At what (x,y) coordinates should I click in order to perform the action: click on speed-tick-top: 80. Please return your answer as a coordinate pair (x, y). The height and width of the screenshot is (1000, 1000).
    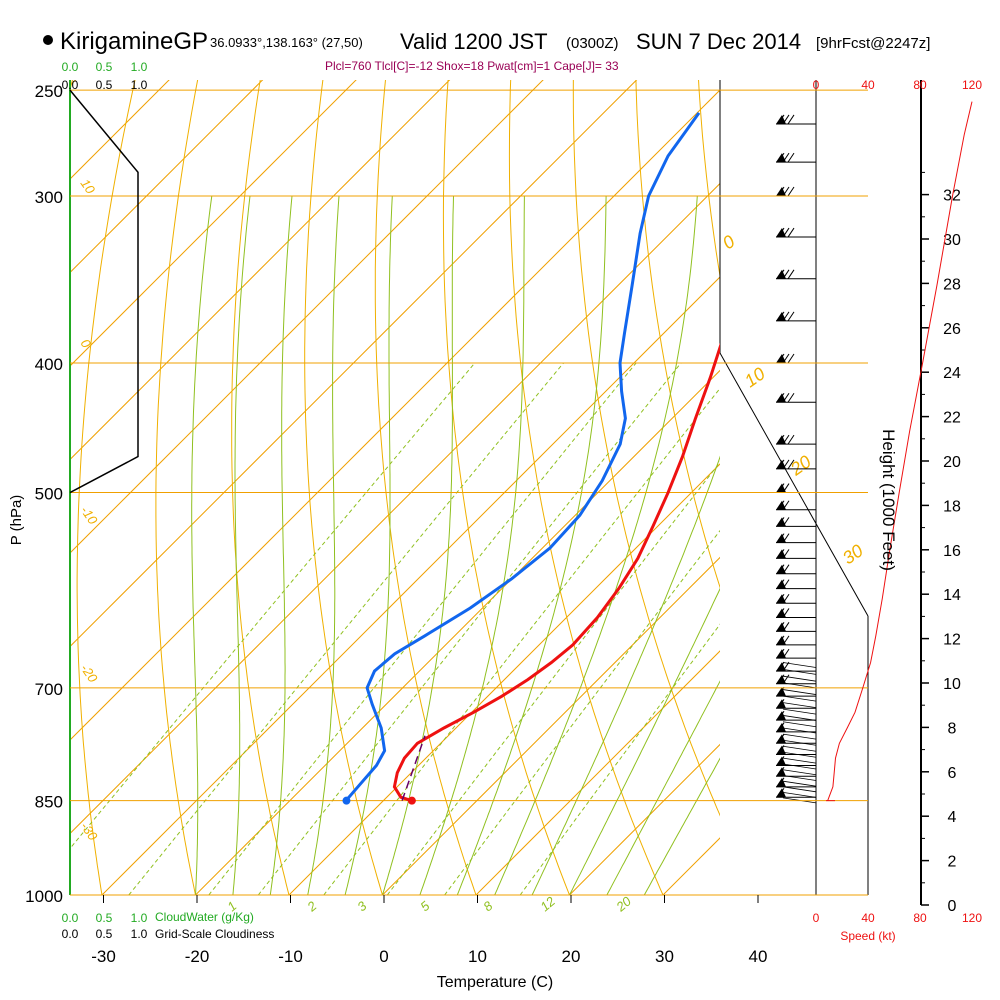
    Looking at the image, I should click on (920, 85).